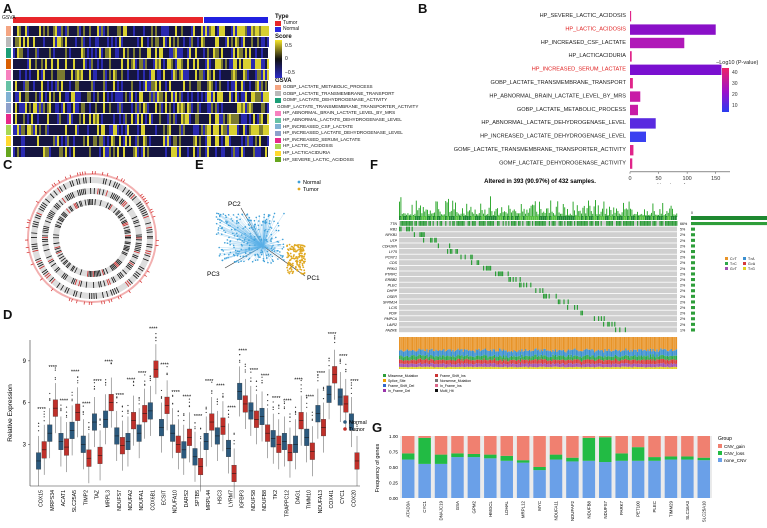  Describe the element at coordinates (683, 319) in the screenshot. I see `gene-pct: 2%` at that location.